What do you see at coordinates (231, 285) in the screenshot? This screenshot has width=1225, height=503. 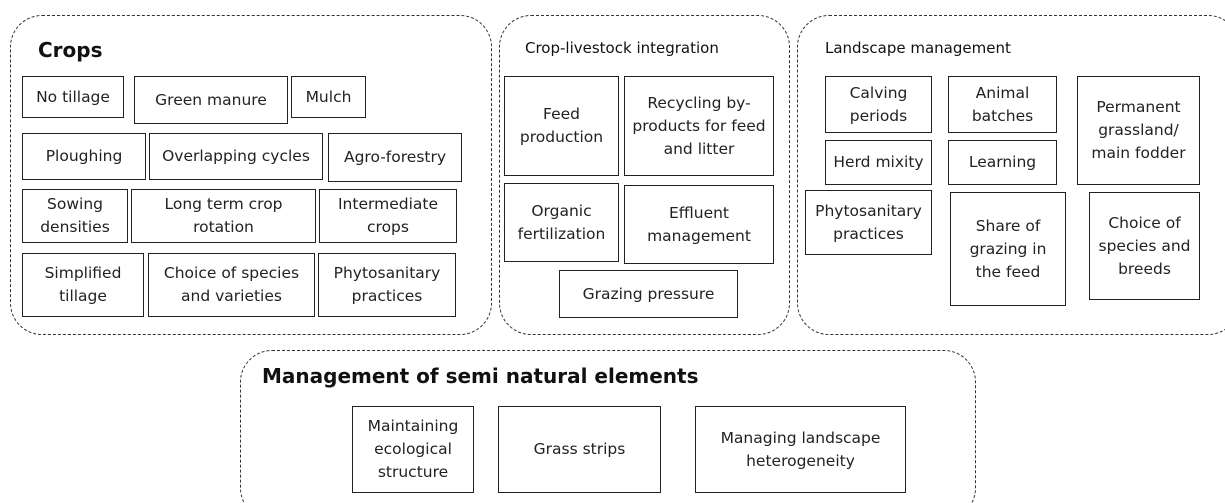 I see `practice-box: Choice of species and varieties` at bounding box center [231, 285].